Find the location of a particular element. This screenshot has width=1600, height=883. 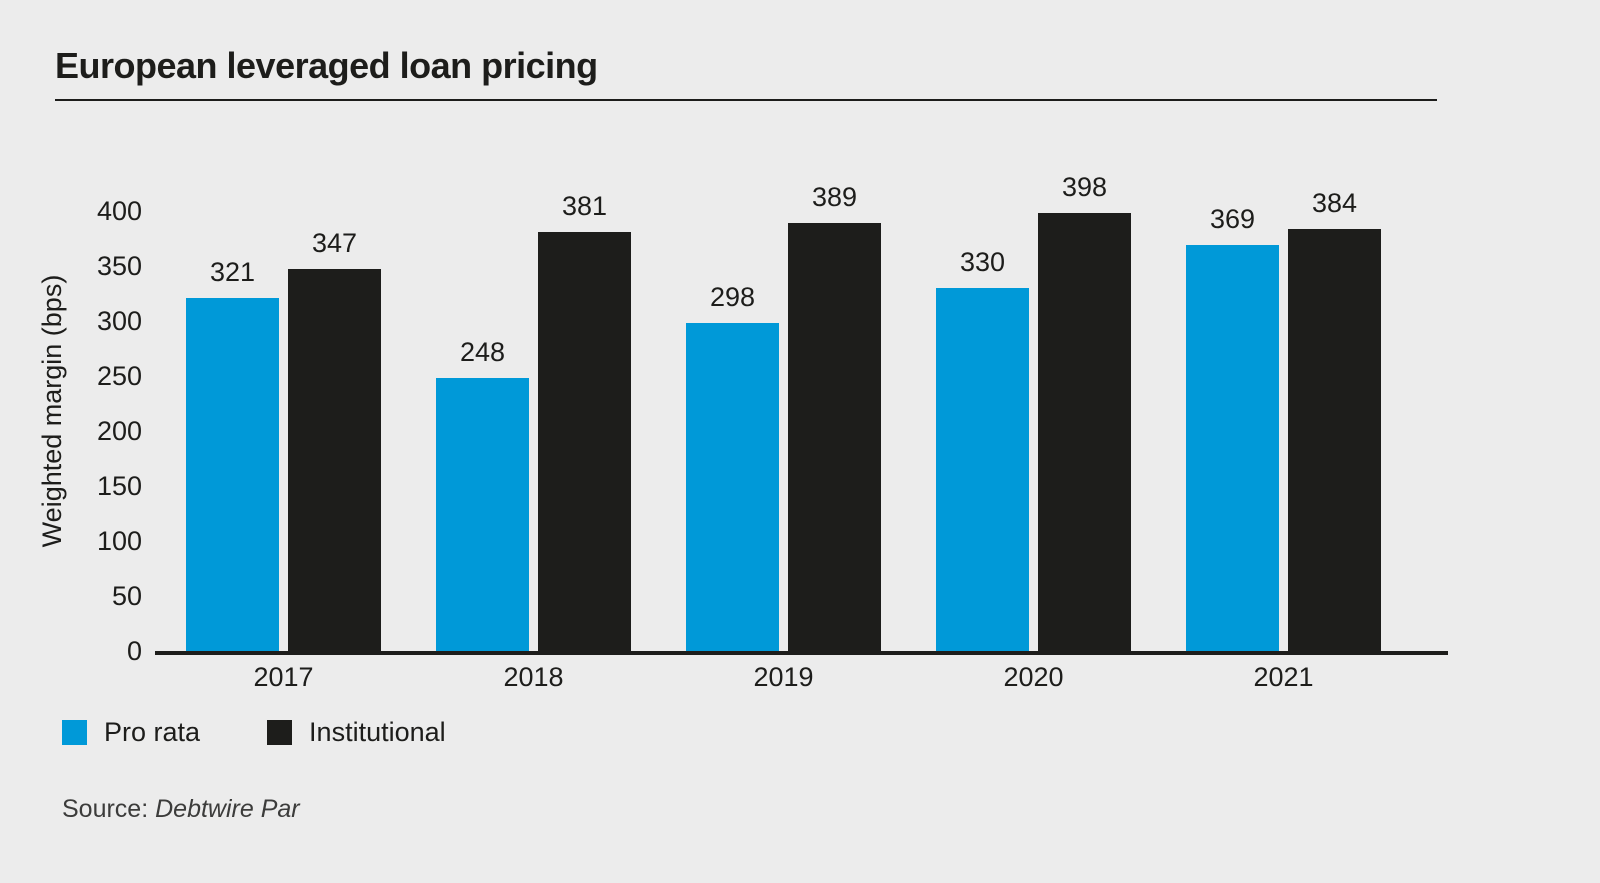

legend: Pro rata Institutional is located at coordinates (831, 732).